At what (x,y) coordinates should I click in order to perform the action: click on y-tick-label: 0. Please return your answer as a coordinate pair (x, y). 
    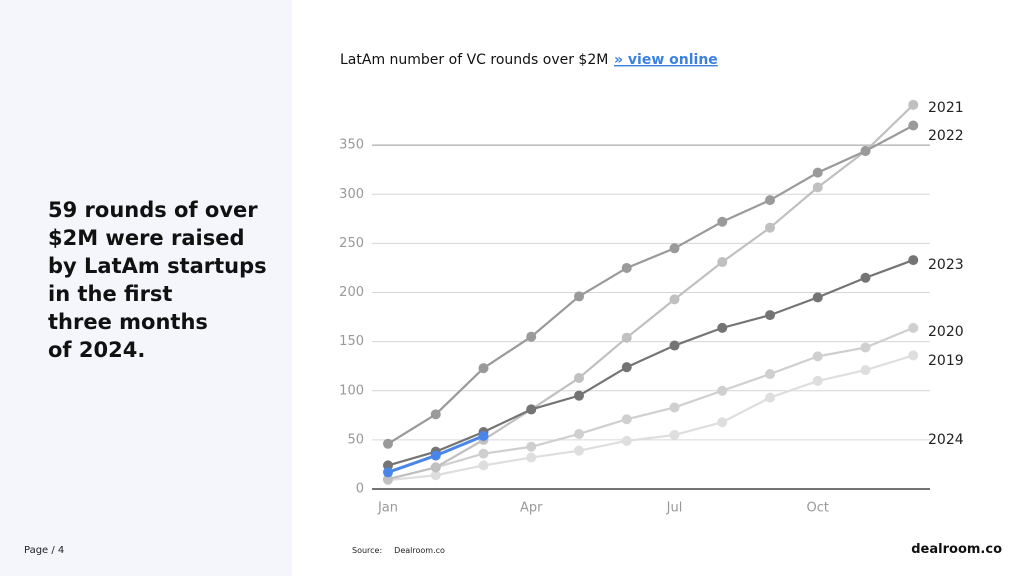
    Looking at the image, I should click on (360, 489).